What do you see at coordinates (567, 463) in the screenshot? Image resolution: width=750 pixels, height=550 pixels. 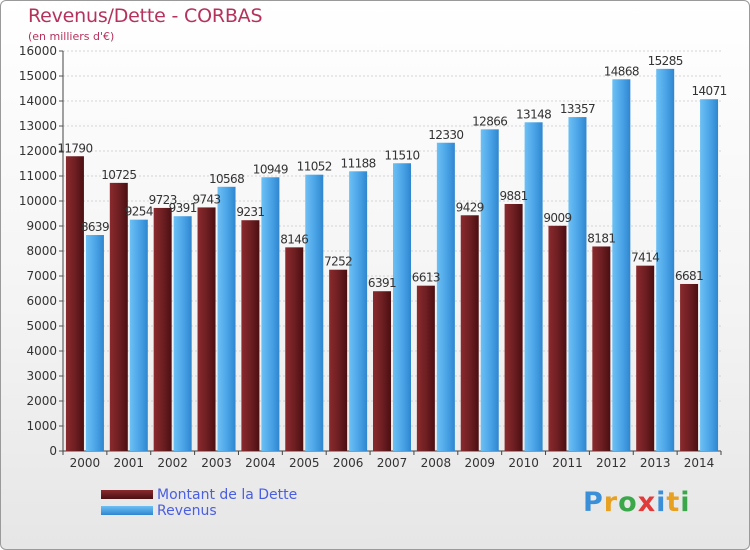 I see `x-tick-label: 2011` at bounding box center [567, 463].